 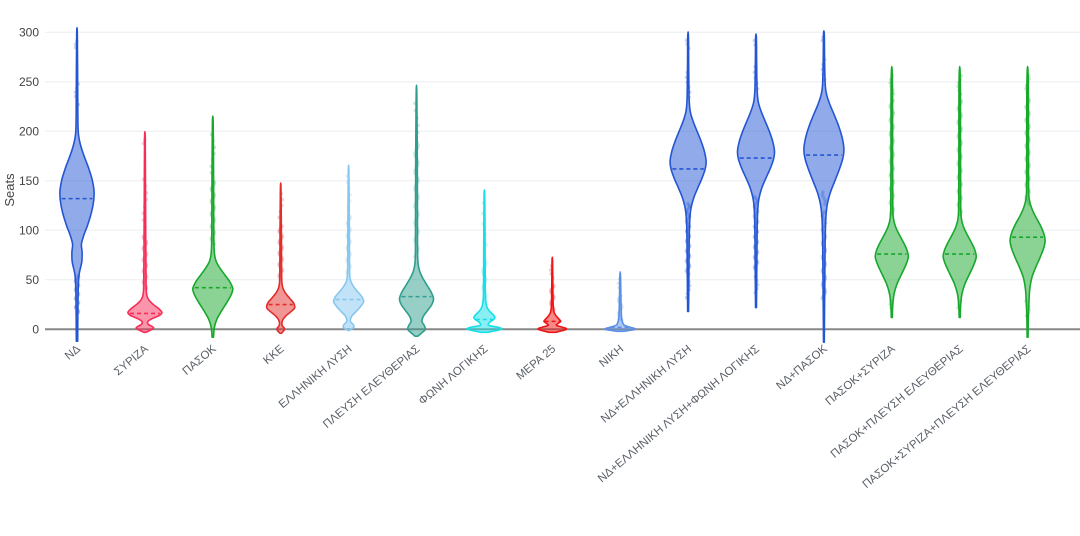 I want to click on y-tick-label: 50, so click(x=33, y=280).